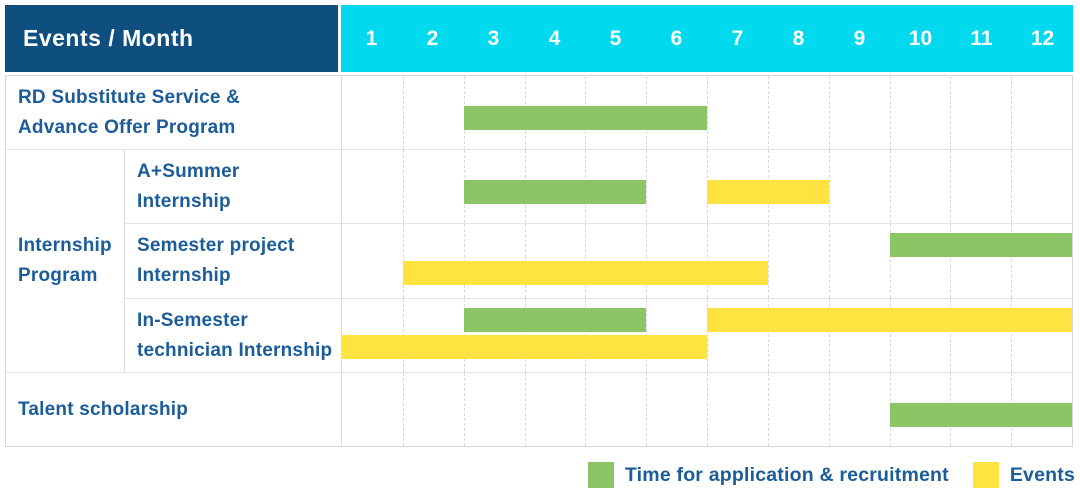  I want to click on table-row-in-semester-technician: In-Semester technician Internship, so click(598, 335).